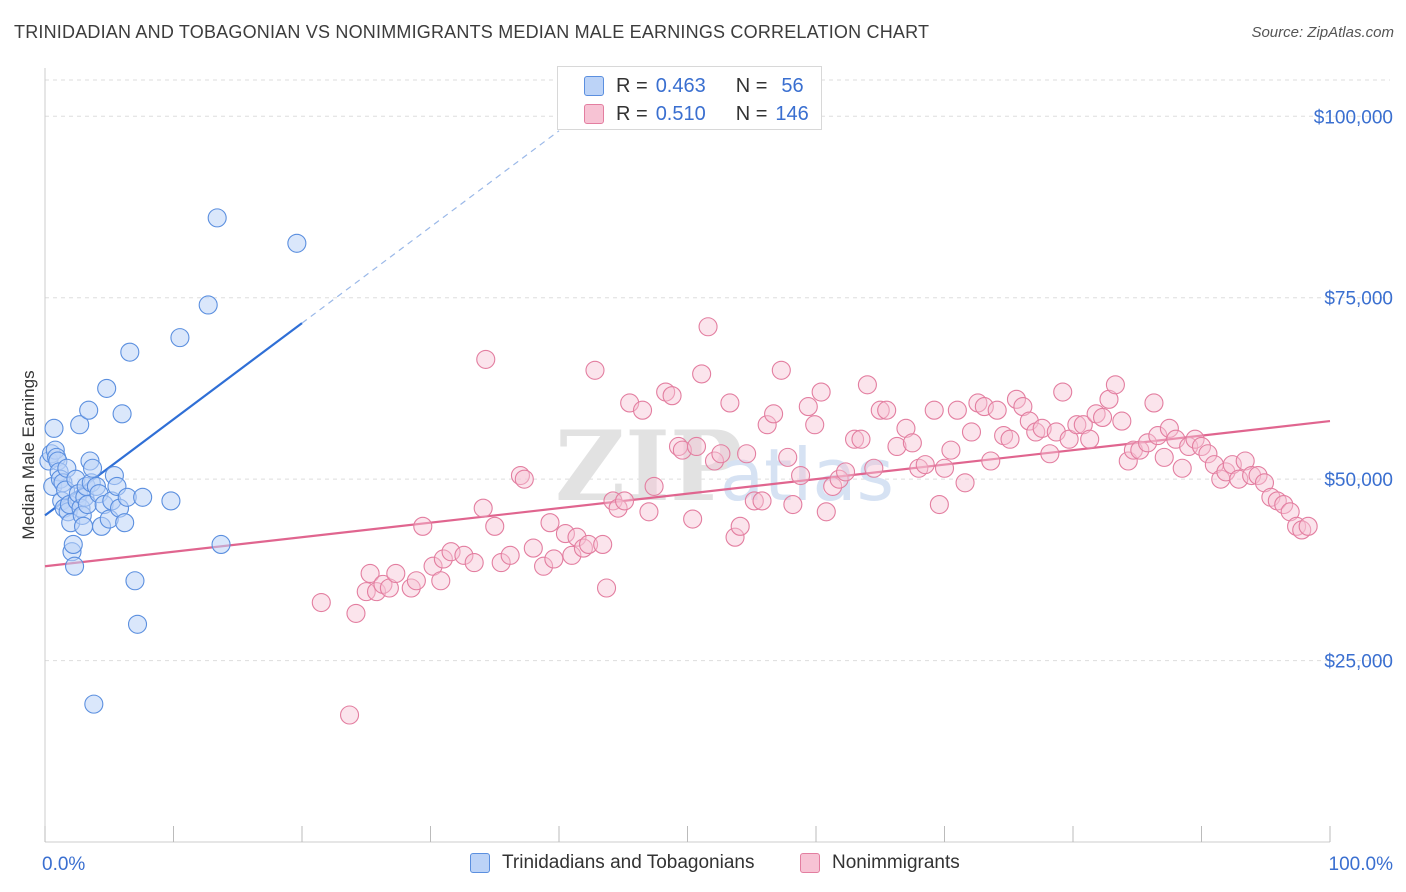 The height and width of the screenshot is (892, 1406). What do you see at coordinates (792, 85) in the screenshot?
I see `legend-n-value: 56` at bounding box center [792, 85].